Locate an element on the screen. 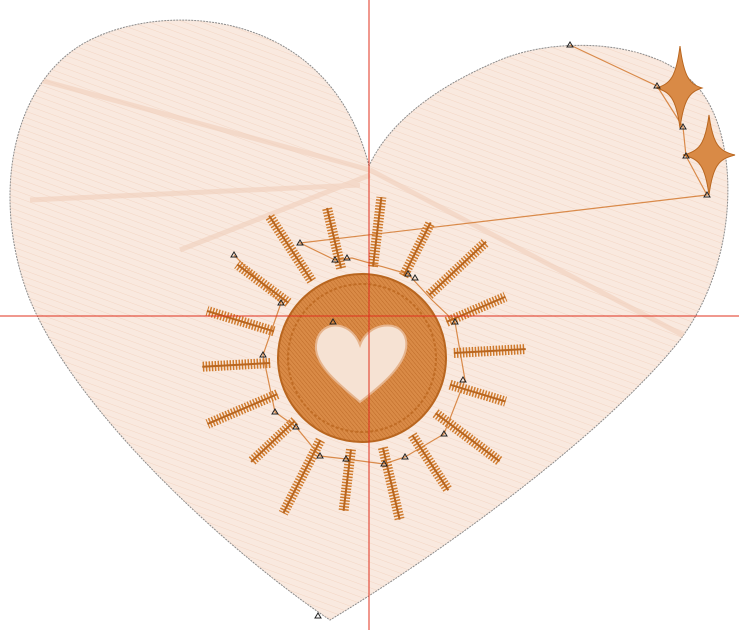  four-point-star is located at coordinates (679, 87).